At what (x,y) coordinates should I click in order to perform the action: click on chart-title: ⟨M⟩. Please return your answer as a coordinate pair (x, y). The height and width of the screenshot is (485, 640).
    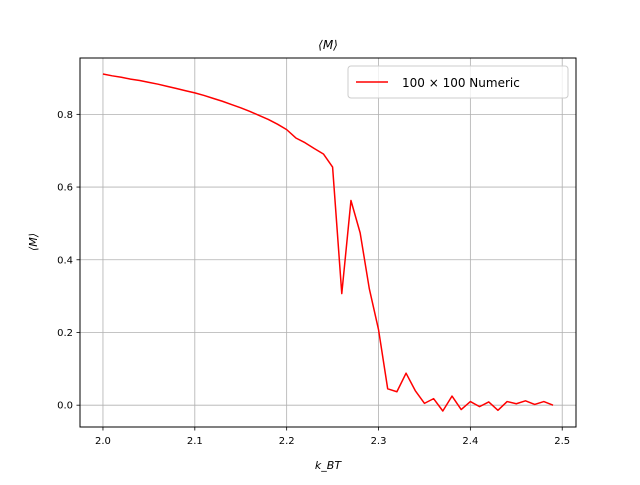
    Looking at the image, I should click on (328, 45).